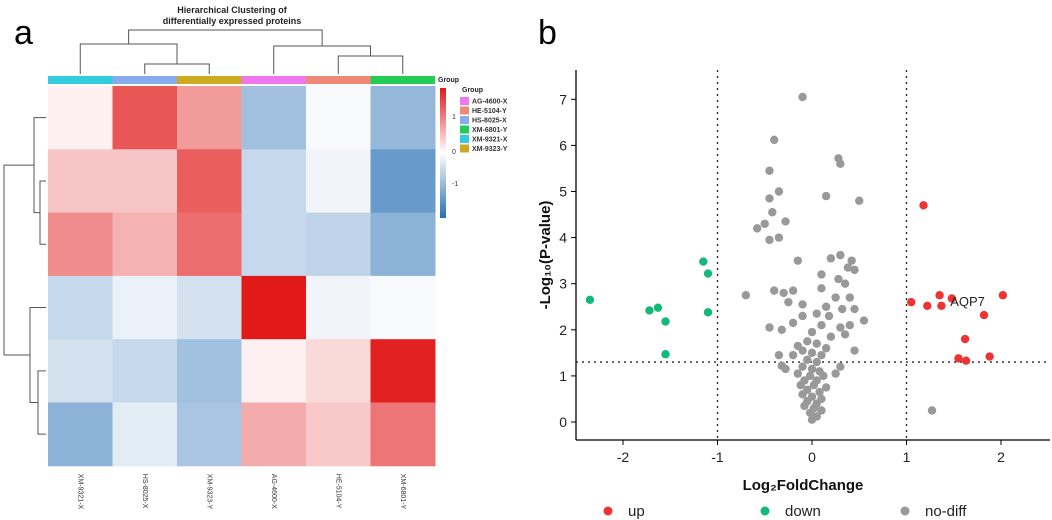  I want to click on color-scale-tick: -1, so click(455, 184).